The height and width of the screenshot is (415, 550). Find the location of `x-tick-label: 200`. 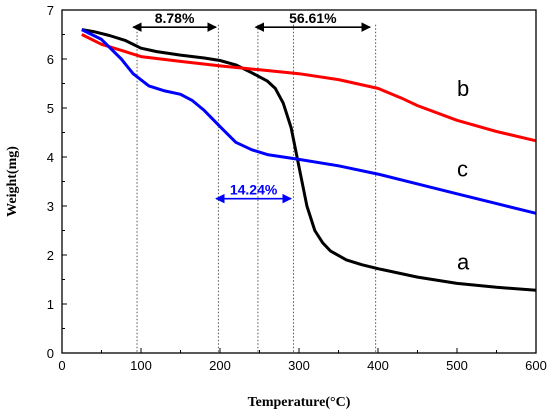

x-tick-label: 200 is located at coordinates (220, 365).